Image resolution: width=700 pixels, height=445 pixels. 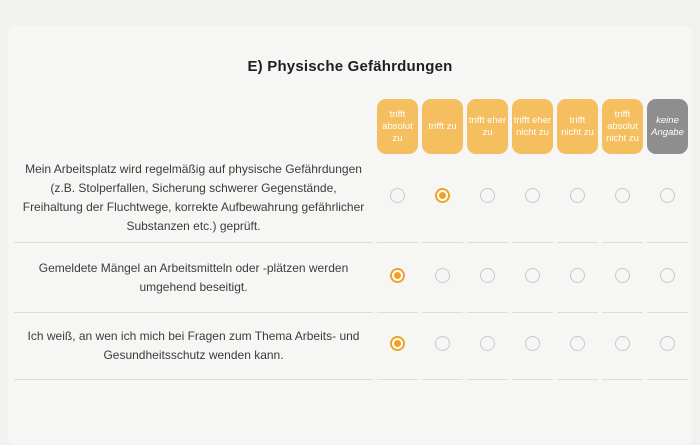 What do you see at coordinates (397, 126) in the screenshot?
I see `column-header-trifft-absolut-zu: trifft absolut zu` at bounding box center [397, 126].